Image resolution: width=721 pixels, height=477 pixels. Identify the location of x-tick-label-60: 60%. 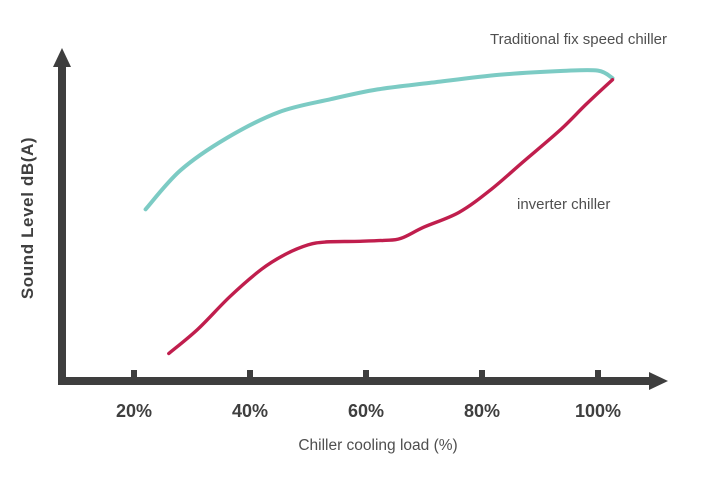
(366, 411).